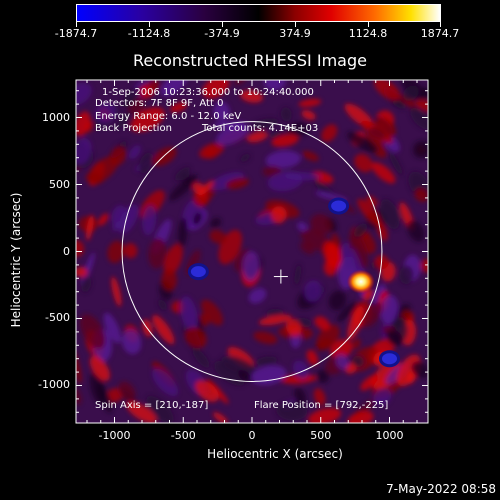  Describe the element at coordinates (56, 117) in the screenshot. I see `y-tick-label: 1000` at that location.